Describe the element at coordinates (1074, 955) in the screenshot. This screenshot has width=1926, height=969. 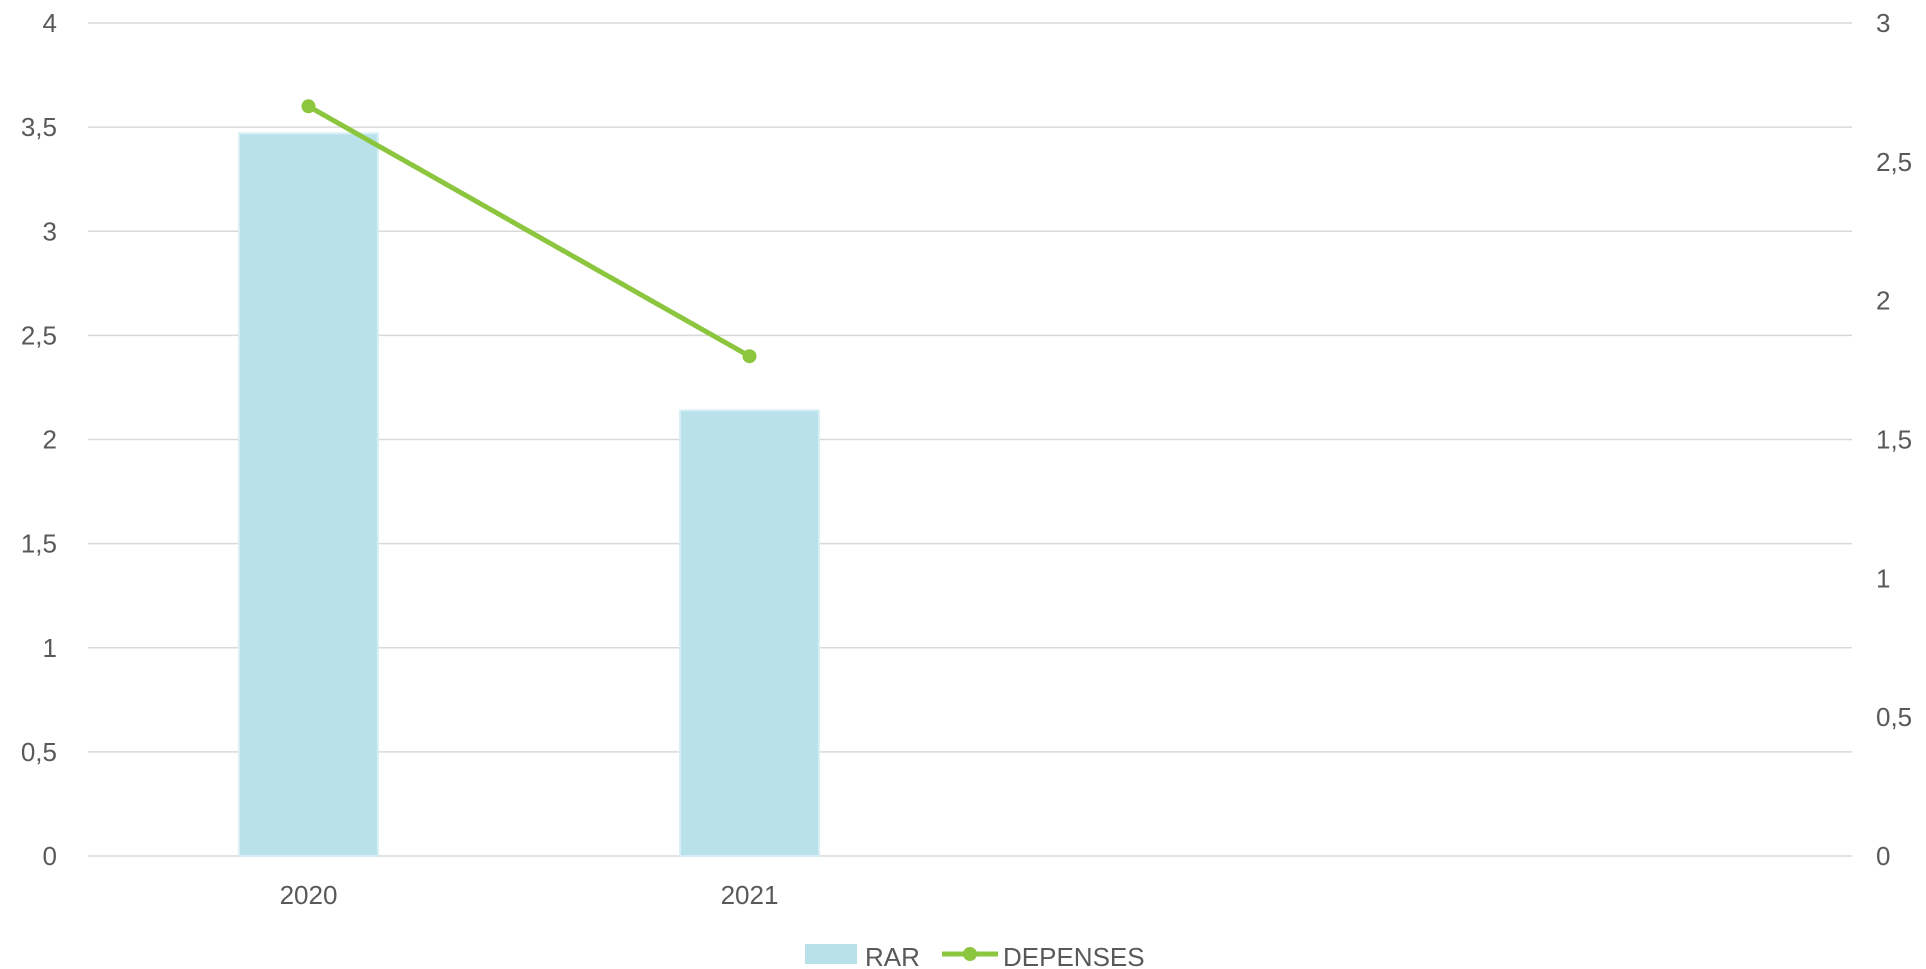
I see `legend-label-depenses: DEPENSES` at that location.